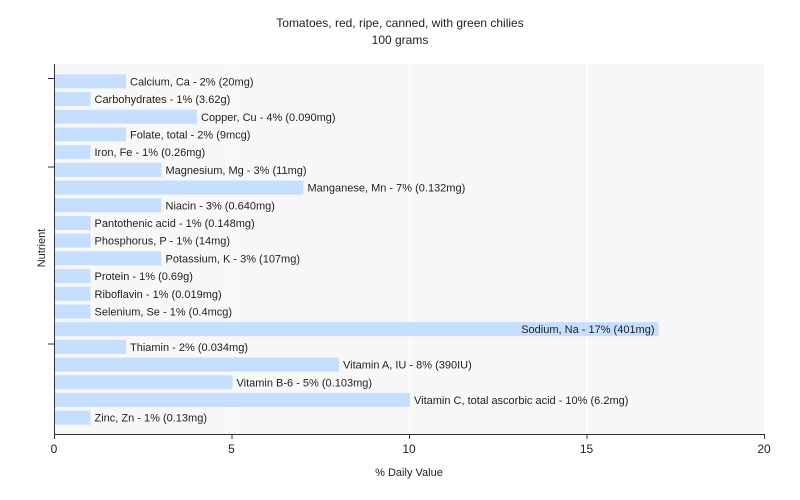 This screenshot has width=800, height=500. Describe the element at coordinates (164, 312) in the screenshot. I see `bar-label: Selenium, Se - 1% (0.4mcg)` at that location.